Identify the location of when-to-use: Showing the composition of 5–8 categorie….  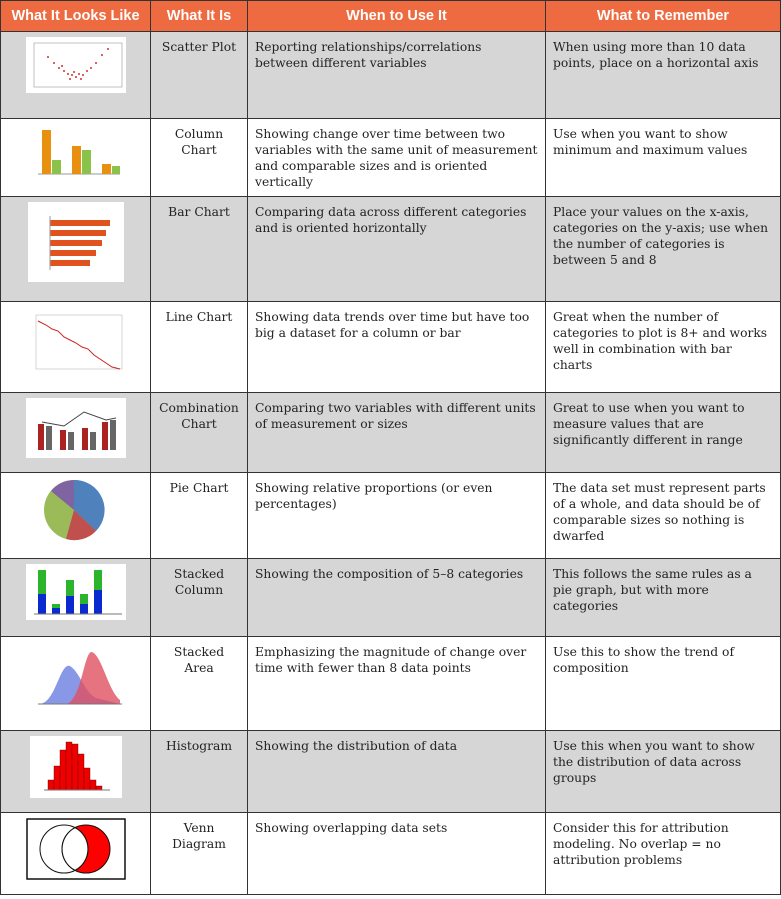
(396, 597).